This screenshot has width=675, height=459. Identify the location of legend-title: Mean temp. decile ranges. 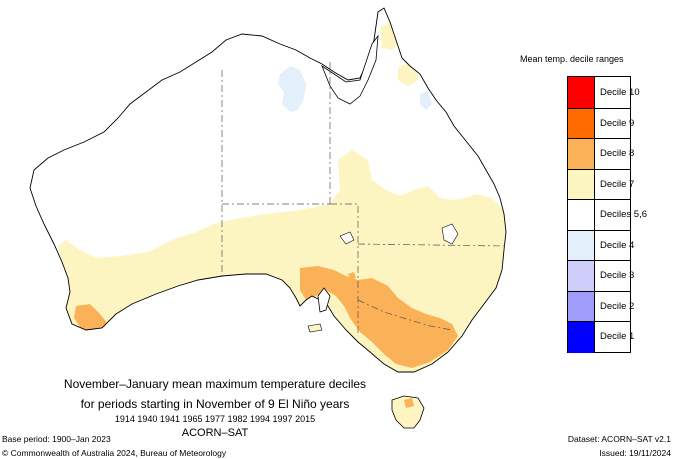
(572, 59).